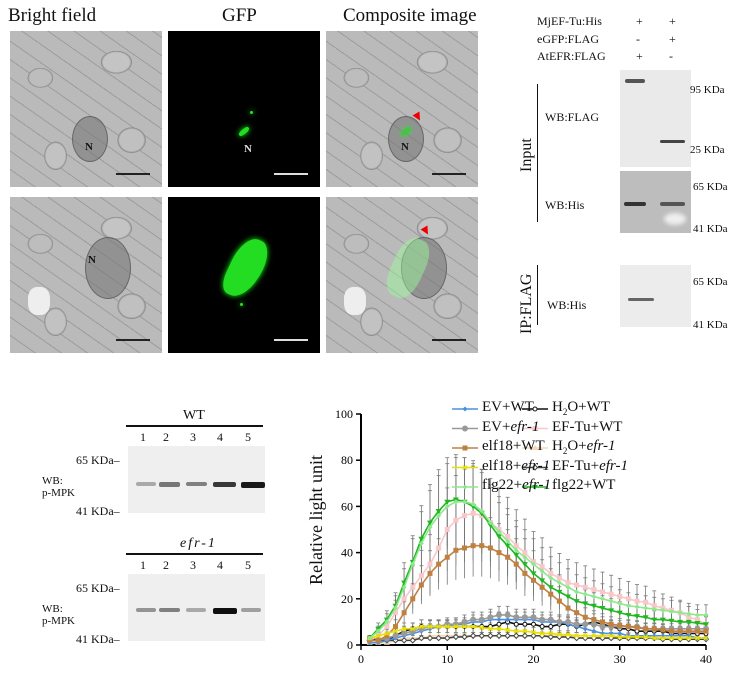  What do you see at coordinates (244, 109) in the screenshot?
I see `gfp-image-1: N` at bounding box center [244, 109].